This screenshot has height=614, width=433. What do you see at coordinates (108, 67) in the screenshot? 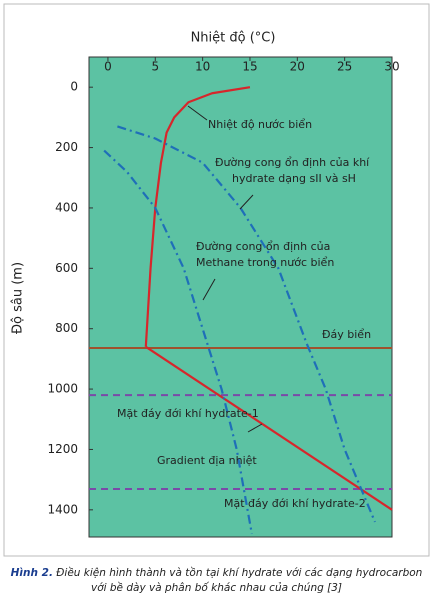
I see `x-tick-label: 0` at bounding box center [108, 67].